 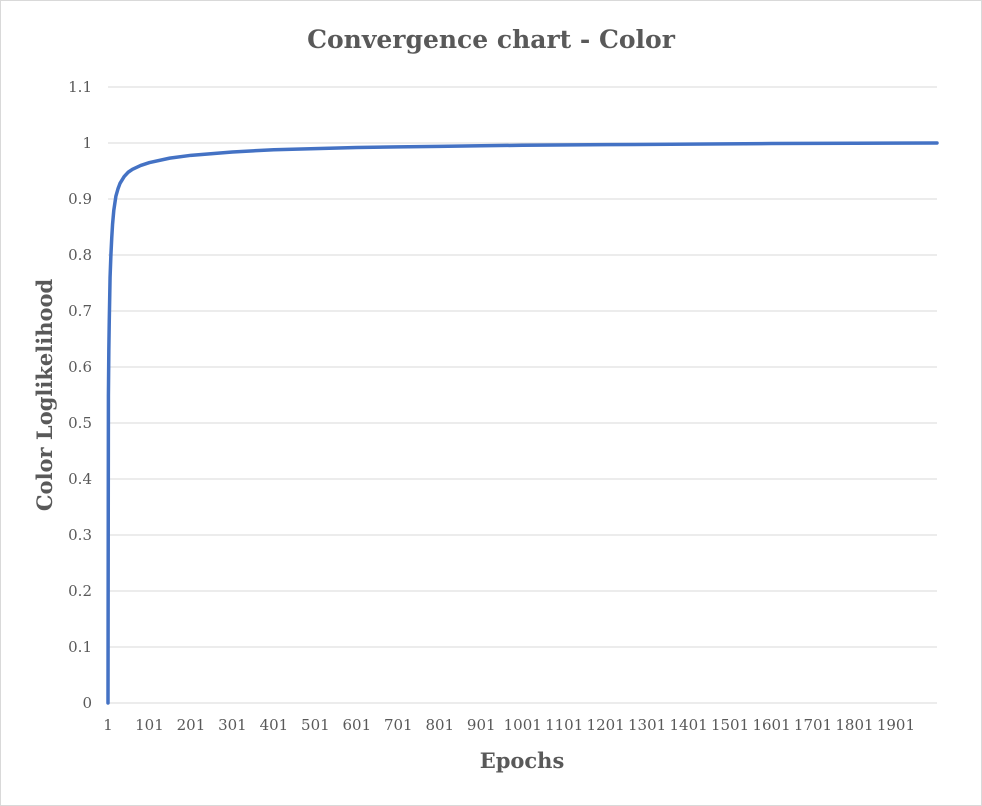 I want to click on x-tick-label: 1401, so click(x=688, y=725).